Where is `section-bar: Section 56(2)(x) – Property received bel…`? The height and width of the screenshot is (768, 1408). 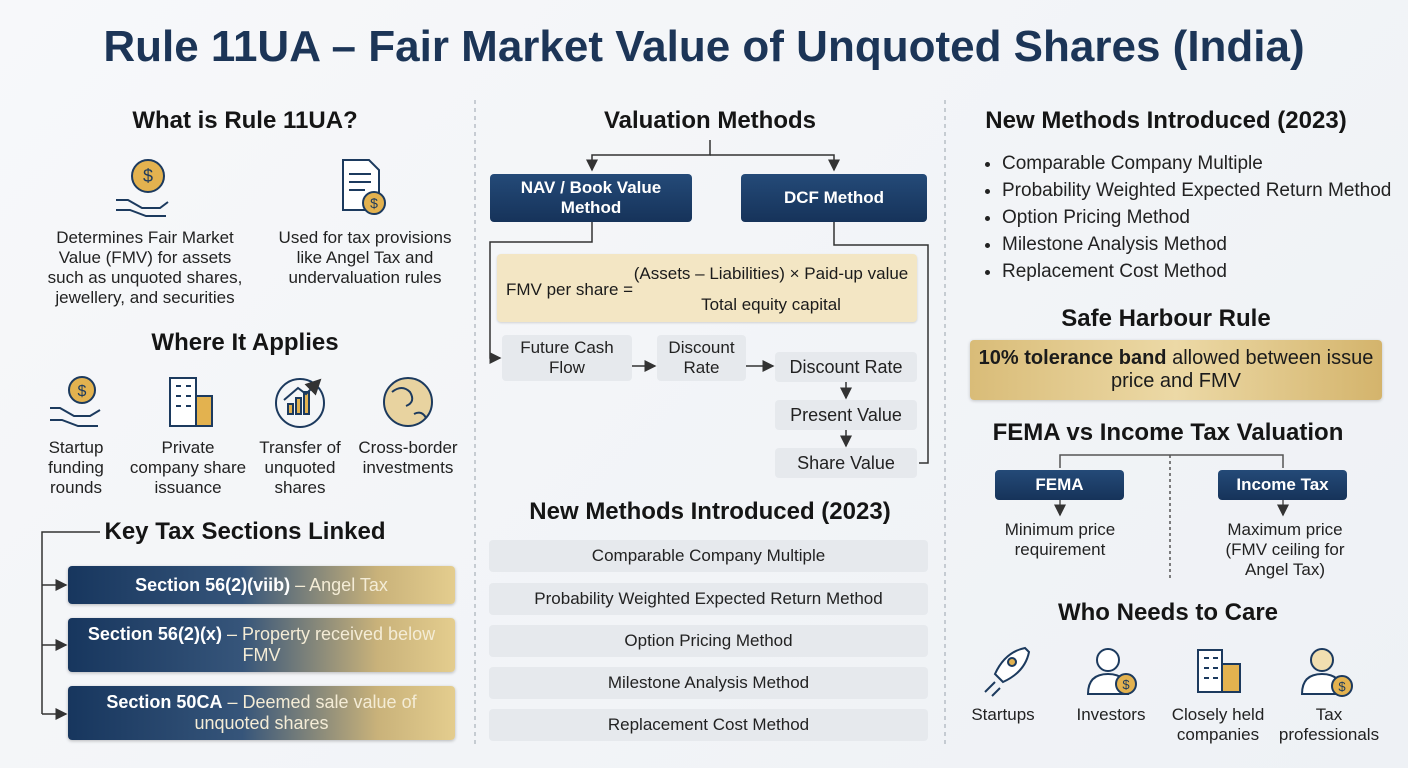
section-bar: Section 56(2)(x) – Property received bel… is located at coordinates (261, 645).